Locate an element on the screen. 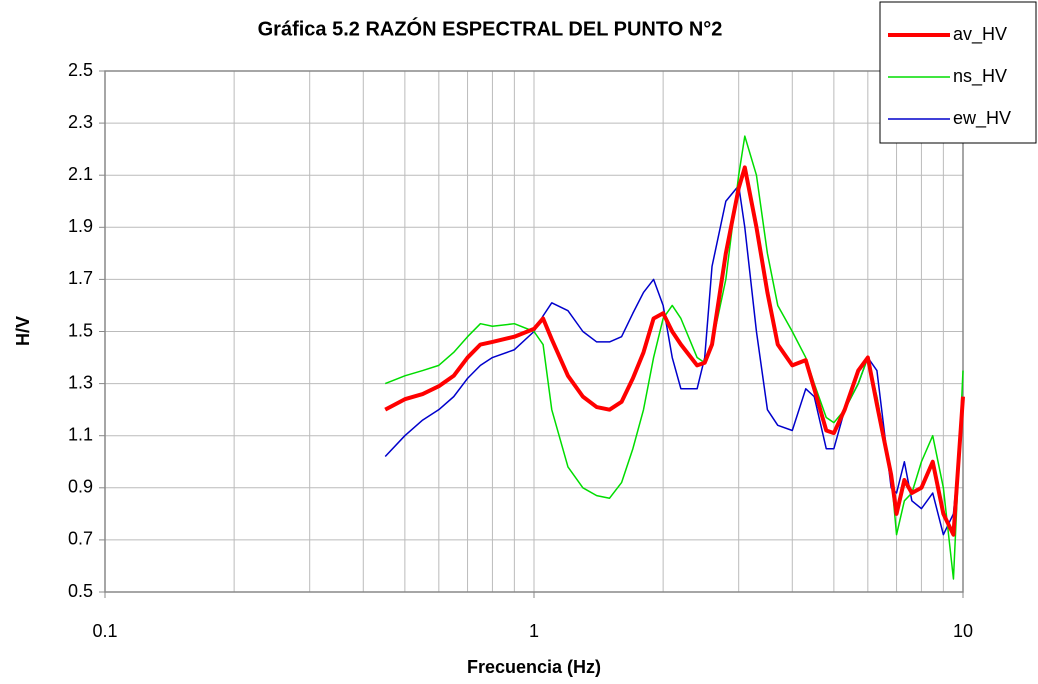 The height and width of the screenshot is (684, 1038). y-tick-label: 1.3 is located at coordinates (80, 382).